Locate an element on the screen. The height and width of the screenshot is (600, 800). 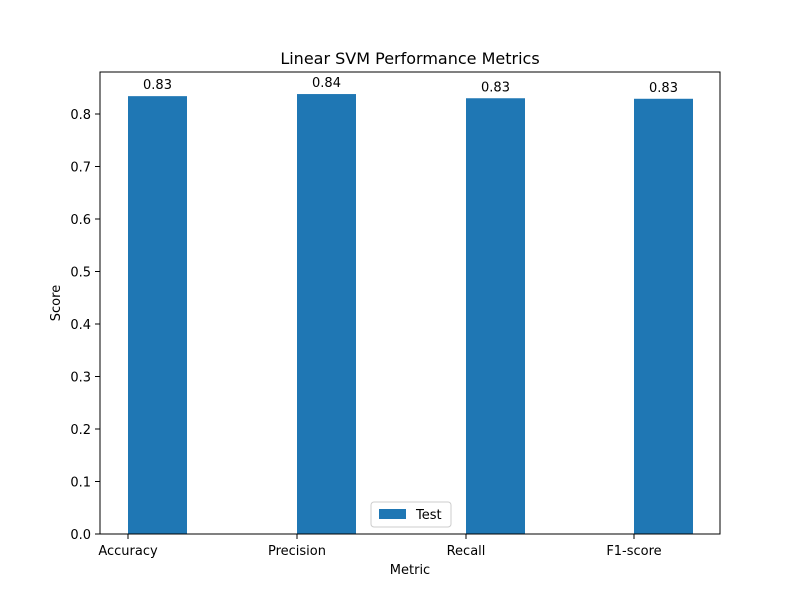
y-axis-ticks: 0.0 0.1 0.2 0.3 0.4 0.5 0.6 0.7 0.8 is located at coordinates (85, 325).